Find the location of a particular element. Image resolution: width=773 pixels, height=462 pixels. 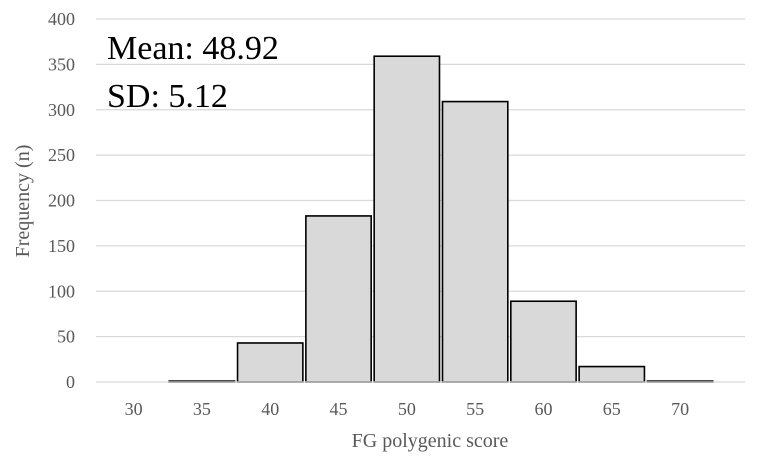

x-tick-label: 30 is located at coordinates (134, 409).